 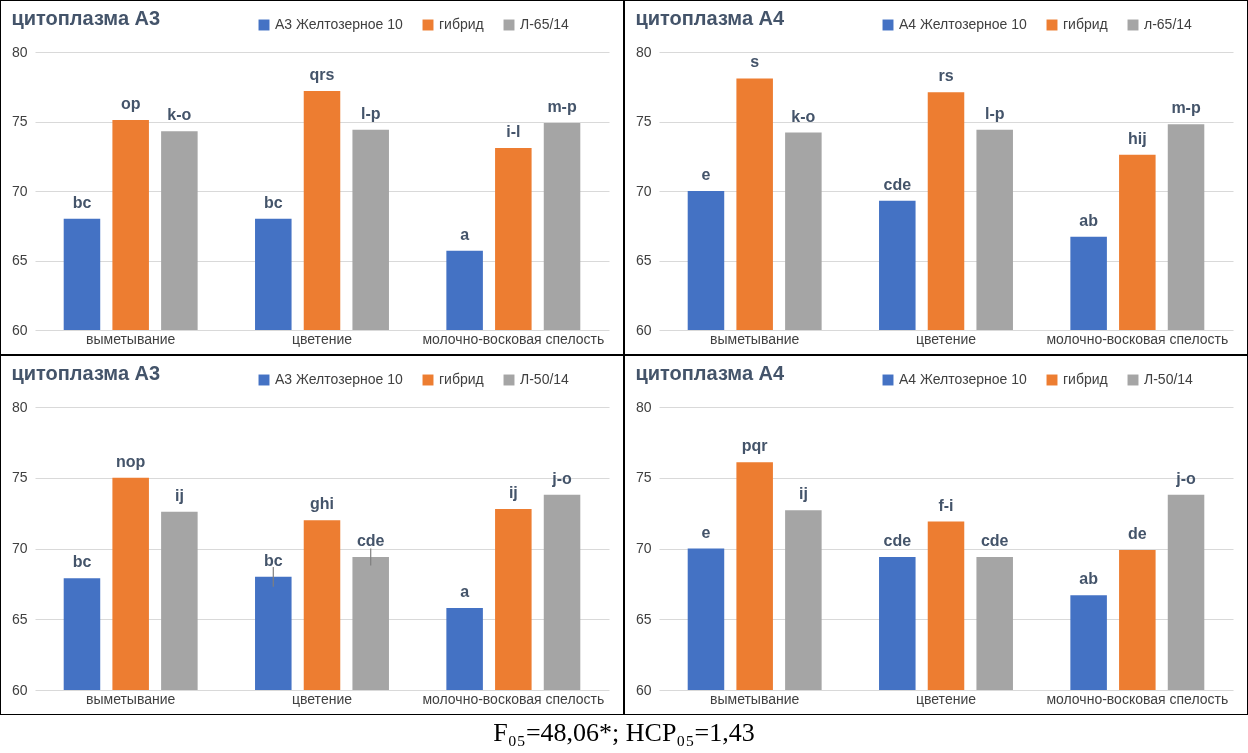 I want to click on data-label: s, so click(x=755, y=62).